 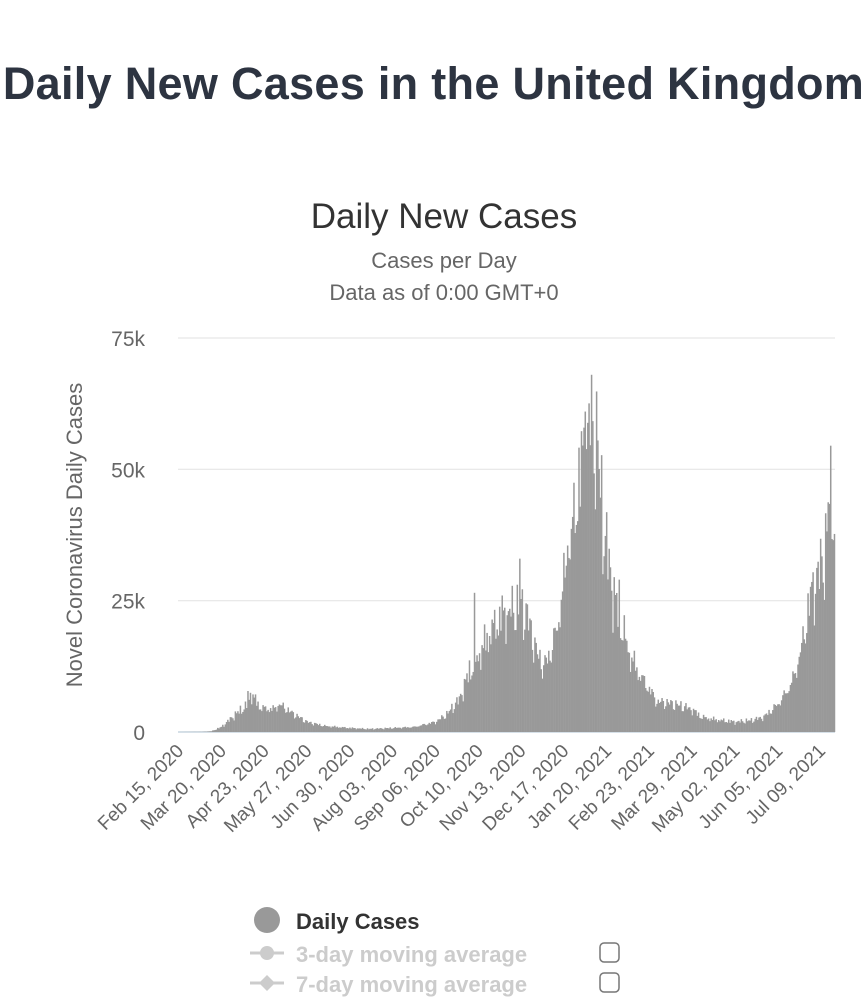 I want to click on legend-item-3-day-moving-average: 3-day moving average, so click(x=388, y=954).